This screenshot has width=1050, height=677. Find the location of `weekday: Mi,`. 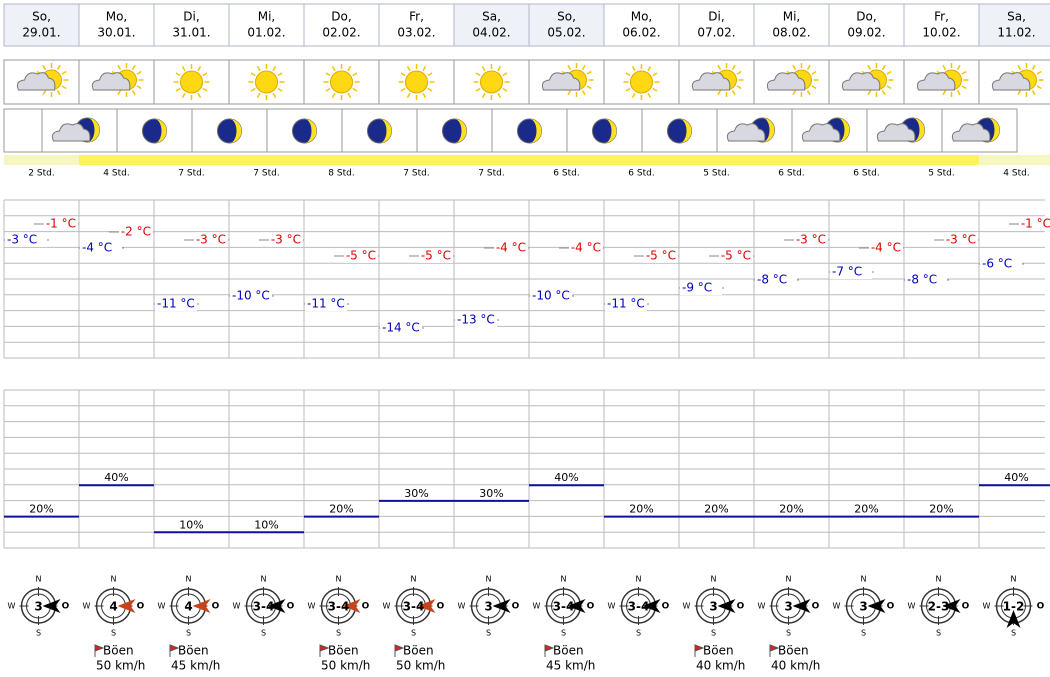

weekday: Mi, is located at coordinates (792, 17).